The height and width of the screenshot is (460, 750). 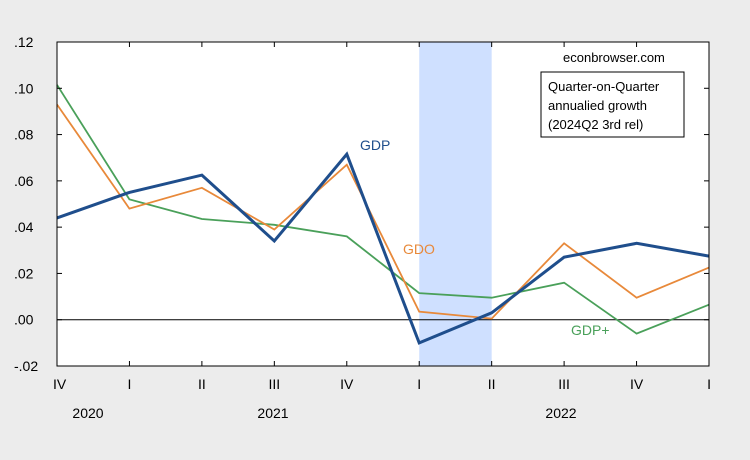 I want to click on y-tick-label: .10, so click(x=24, y=88).